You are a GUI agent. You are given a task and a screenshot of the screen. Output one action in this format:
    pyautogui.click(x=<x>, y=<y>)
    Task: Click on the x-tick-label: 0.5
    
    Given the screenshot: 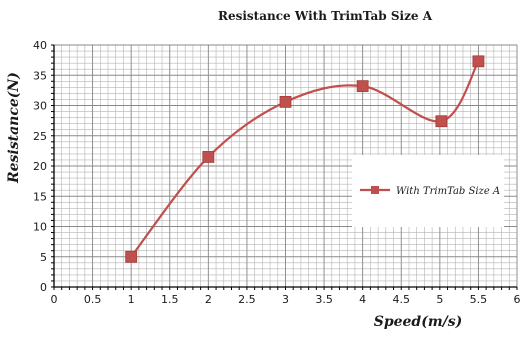 What is the action you would take?
    pyautogui.click(x=93, y=299)
    